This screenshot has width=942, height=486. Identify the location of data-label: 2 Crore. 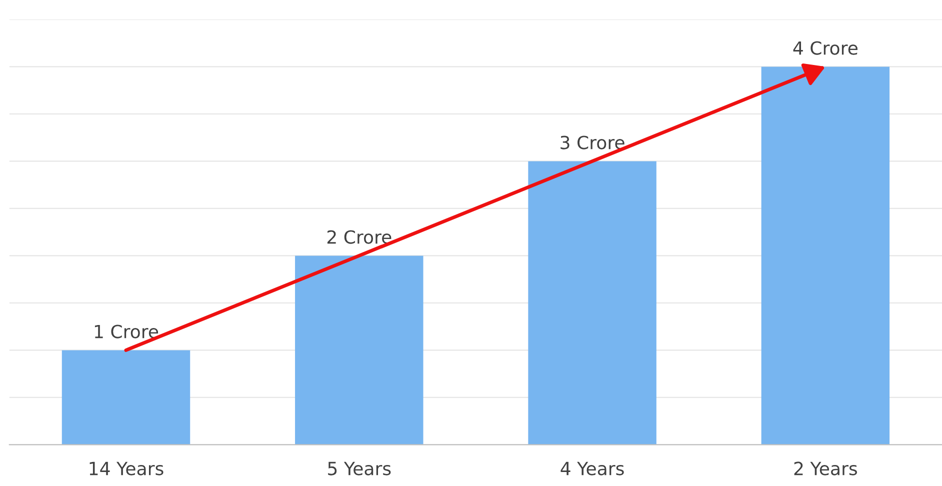
(359, 237).